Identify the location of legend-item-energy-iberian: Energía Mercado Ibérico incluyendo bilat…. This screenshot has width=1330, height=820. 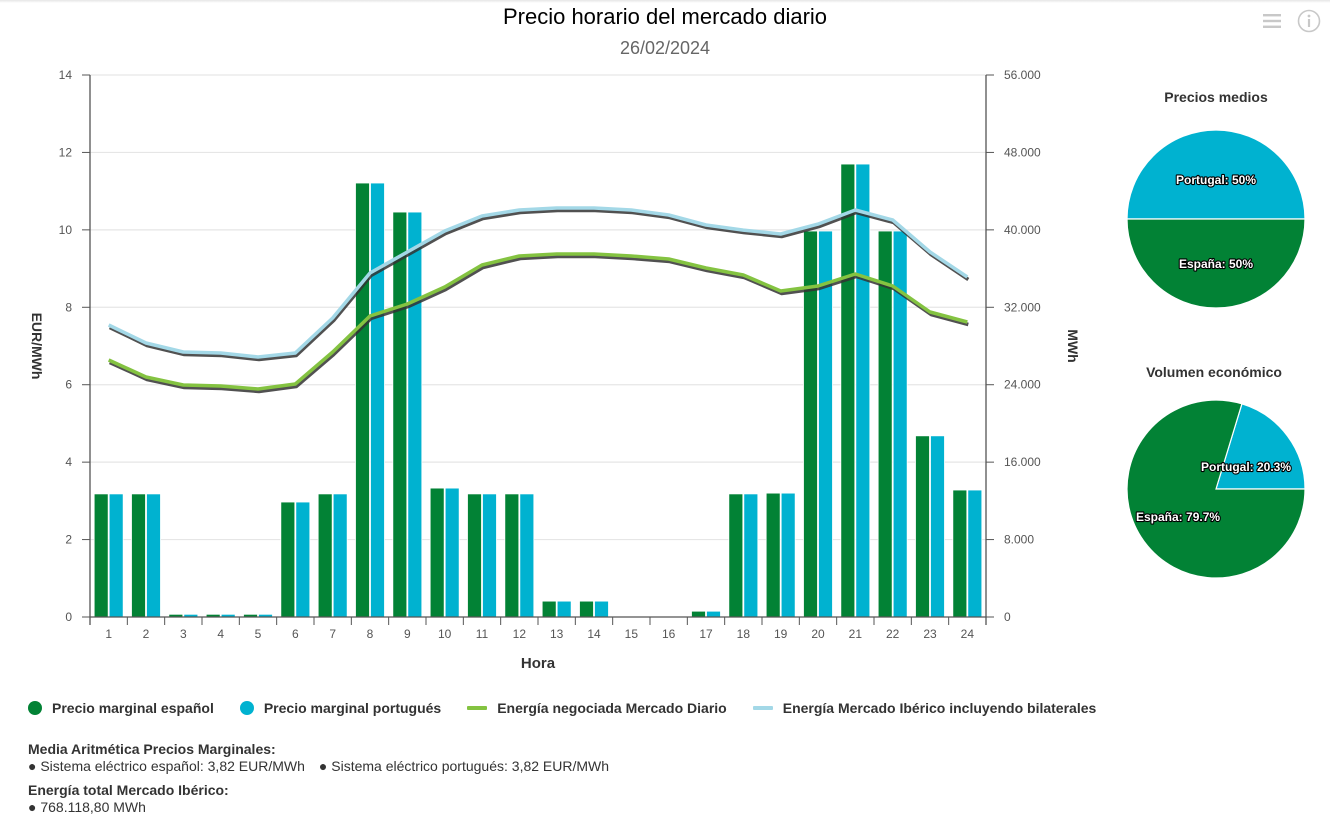
(924, 708).